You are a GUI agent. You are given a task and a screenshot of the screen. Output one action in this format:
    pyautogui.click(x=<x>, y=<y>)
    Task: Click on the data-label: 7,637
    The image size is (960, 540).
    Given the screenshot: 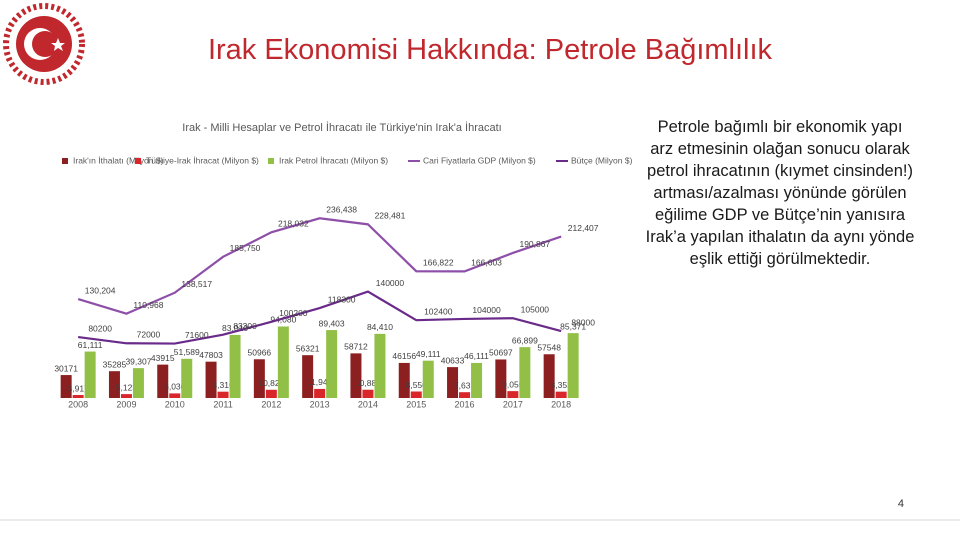 What is the action you would take?
    pyautogui.click(x=465, y=385)
    